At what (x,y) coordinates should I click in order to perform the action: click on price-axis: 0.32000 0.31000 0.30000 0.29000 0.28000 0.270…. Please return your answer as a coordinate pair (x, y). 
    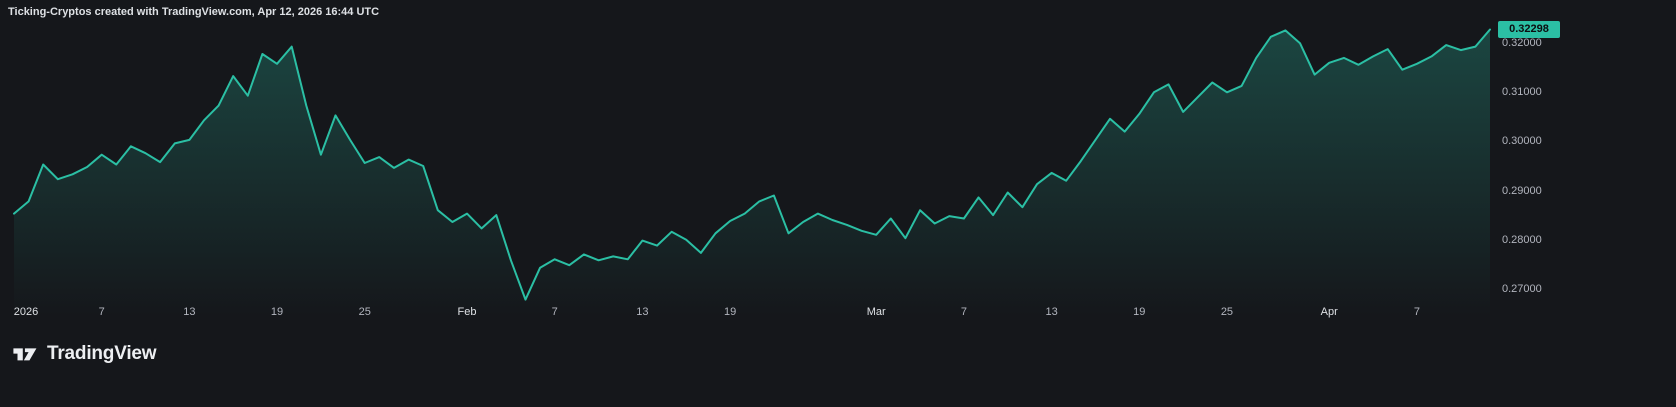
    Looking at the image, I should click on (1542, 167).